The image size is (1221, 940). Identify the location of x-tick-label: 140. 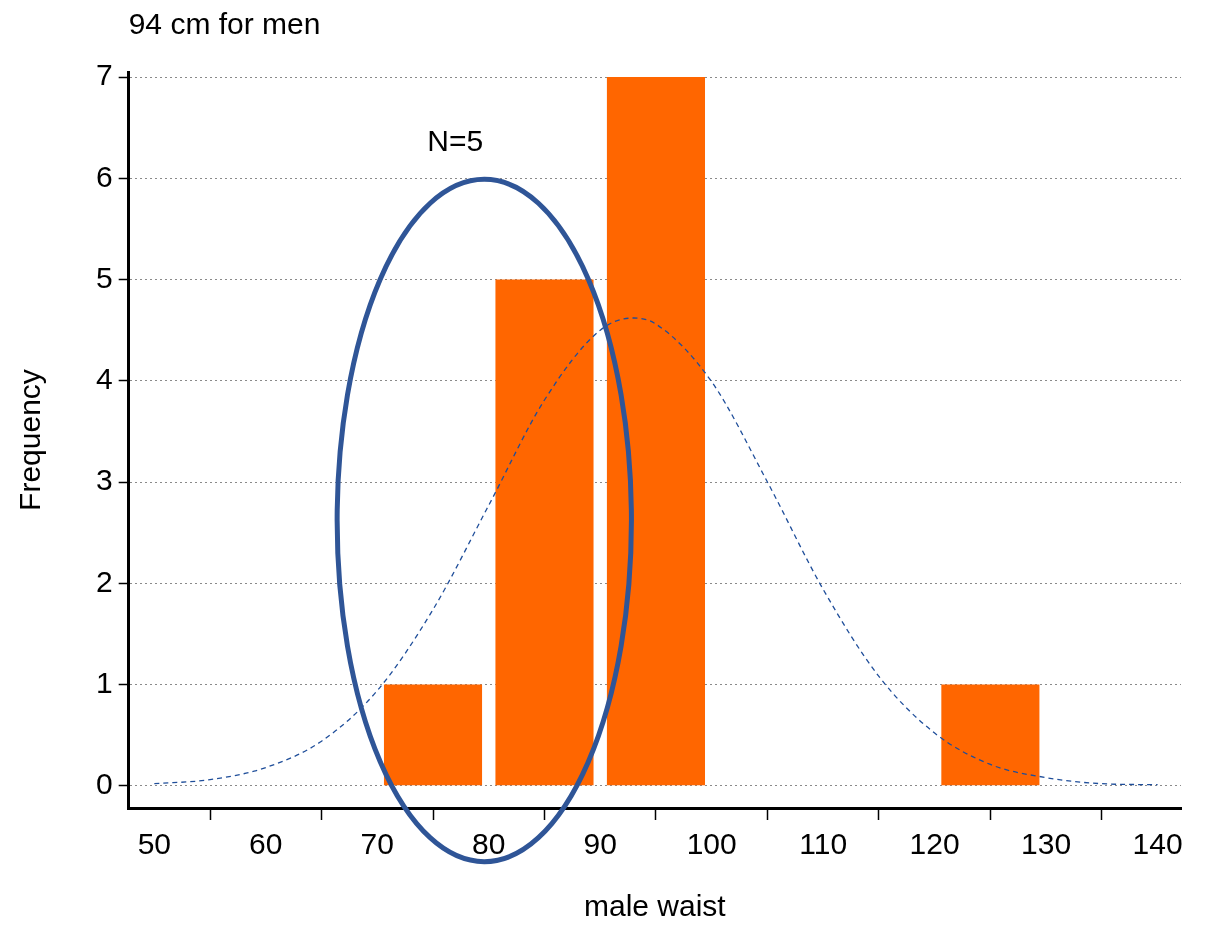
(1157, 844).